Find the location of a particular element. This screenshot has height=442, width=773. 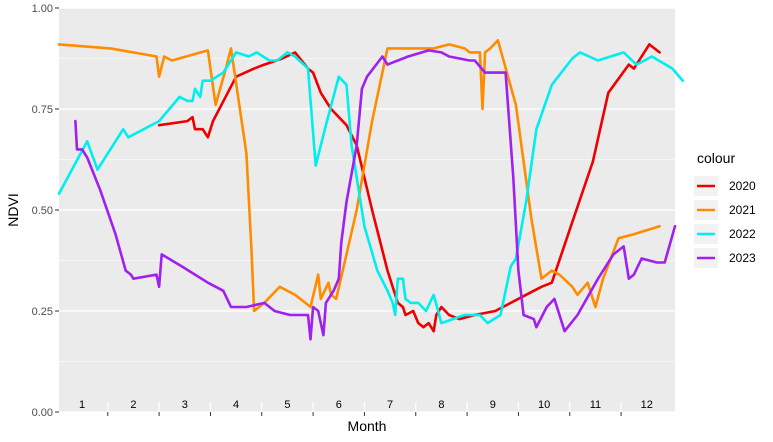

month-label: 7 is located at coordinates (390, 405).